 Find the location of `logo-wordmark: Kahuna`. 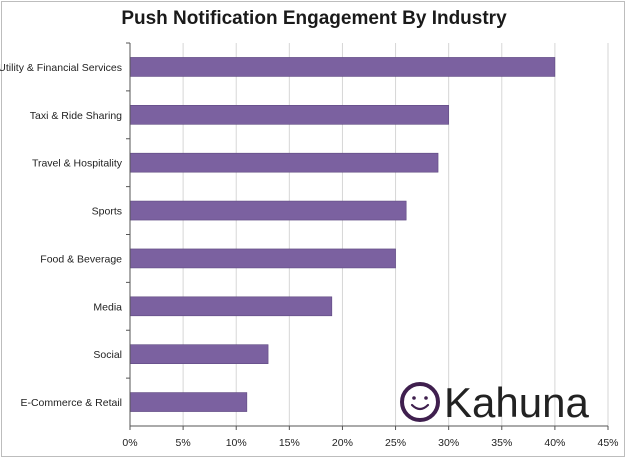

logo-wordmark: Kahuna is located at coordinates (516, 402).